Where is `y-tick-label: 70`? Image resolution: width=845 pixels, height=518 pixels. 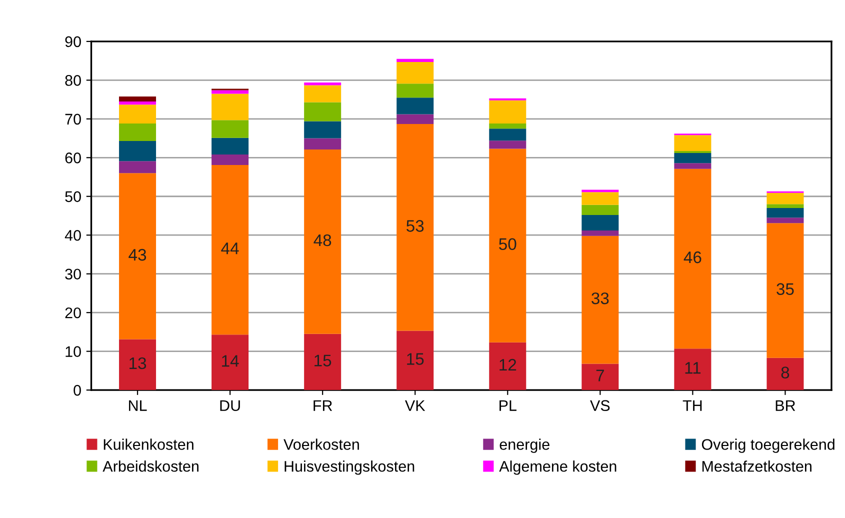 y-tick-label: 70 is located at coordinates (73, 119).